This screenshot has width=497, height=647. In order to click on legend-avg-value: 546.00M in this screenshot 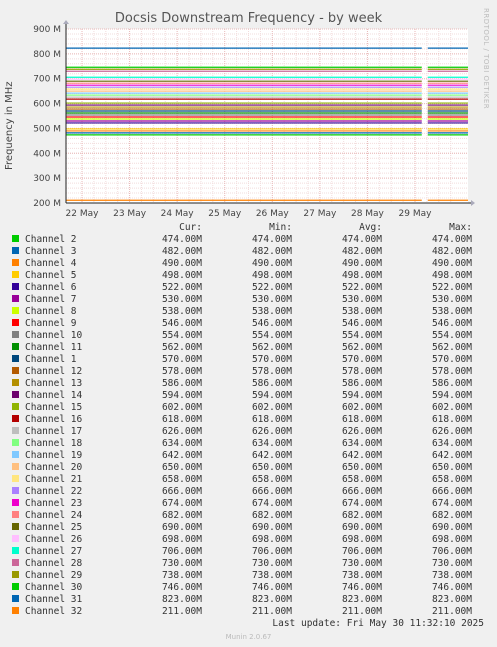, I will do `click(361, 323)`.